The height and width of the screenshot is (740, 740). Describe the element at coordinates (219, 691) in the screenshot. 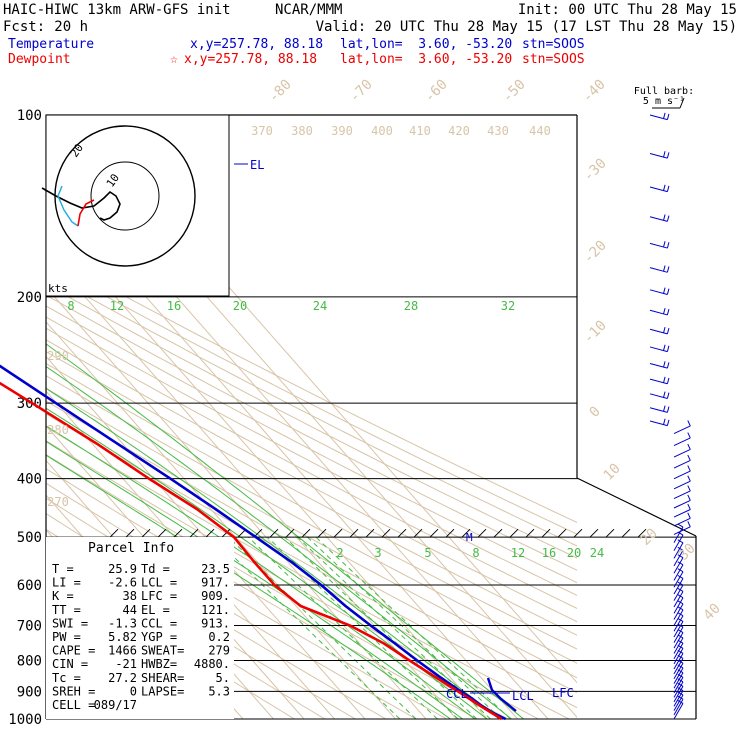

I see `parcel-info-cell: 5.3` at that location.